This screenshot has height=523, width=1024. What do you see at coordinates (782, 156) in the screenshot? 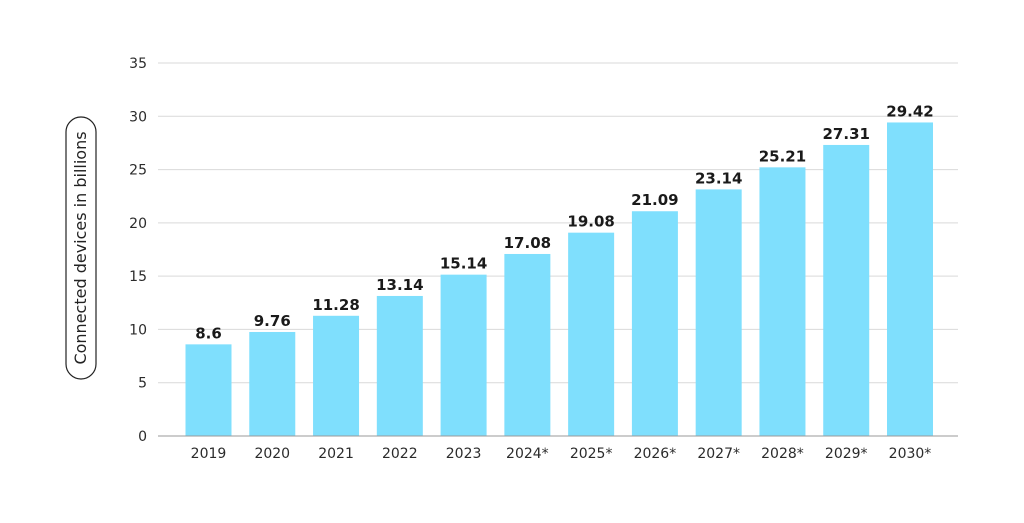
I see `bar-value-label: 25.21` at bounding box center [782, 156].